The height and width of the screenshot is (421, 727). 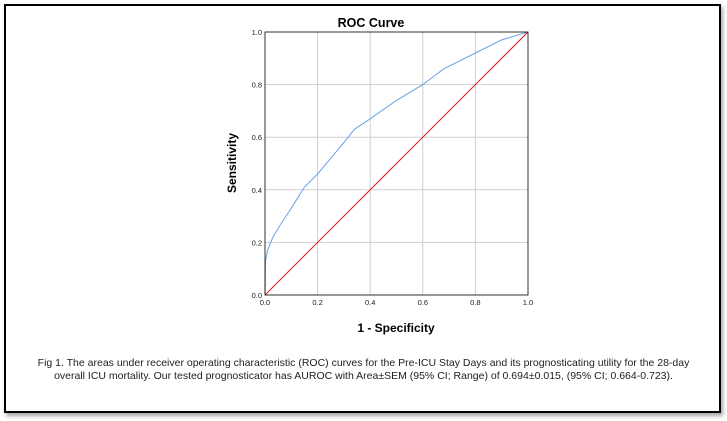 I want to click on y-tick-label: 0.2, so click(x=257, y=242).